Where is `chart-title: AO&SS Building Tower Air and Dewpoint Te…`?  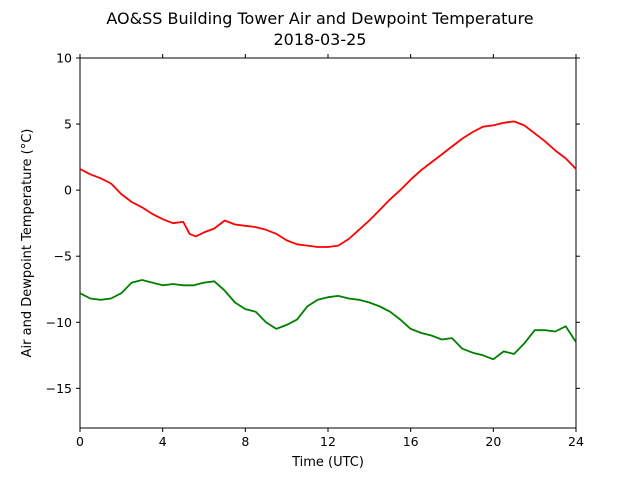 chart-title: AO&SS Building Tower Air and Dewpoint Te… is located at coordinates (319, 18).